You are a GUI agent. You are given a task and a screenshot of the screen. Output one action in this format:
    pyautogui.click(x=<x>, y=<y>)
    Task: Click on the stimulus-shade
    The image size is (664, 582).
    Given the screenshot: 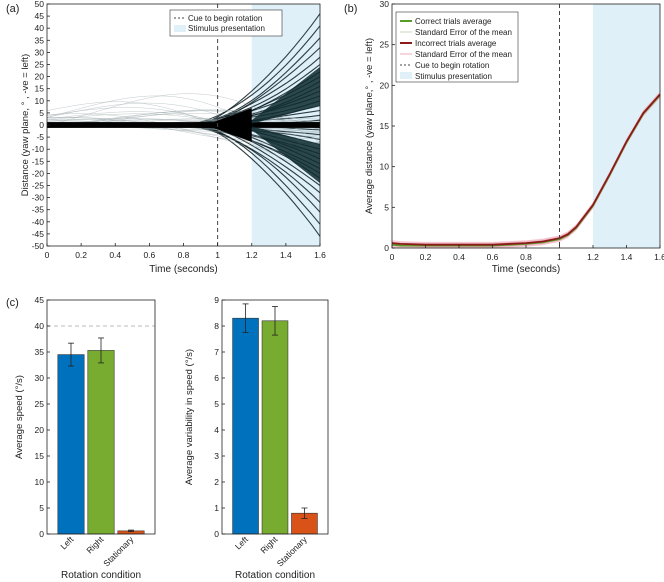 What is the action you would take?
    pyautogui.click(x=626, y=126)
    